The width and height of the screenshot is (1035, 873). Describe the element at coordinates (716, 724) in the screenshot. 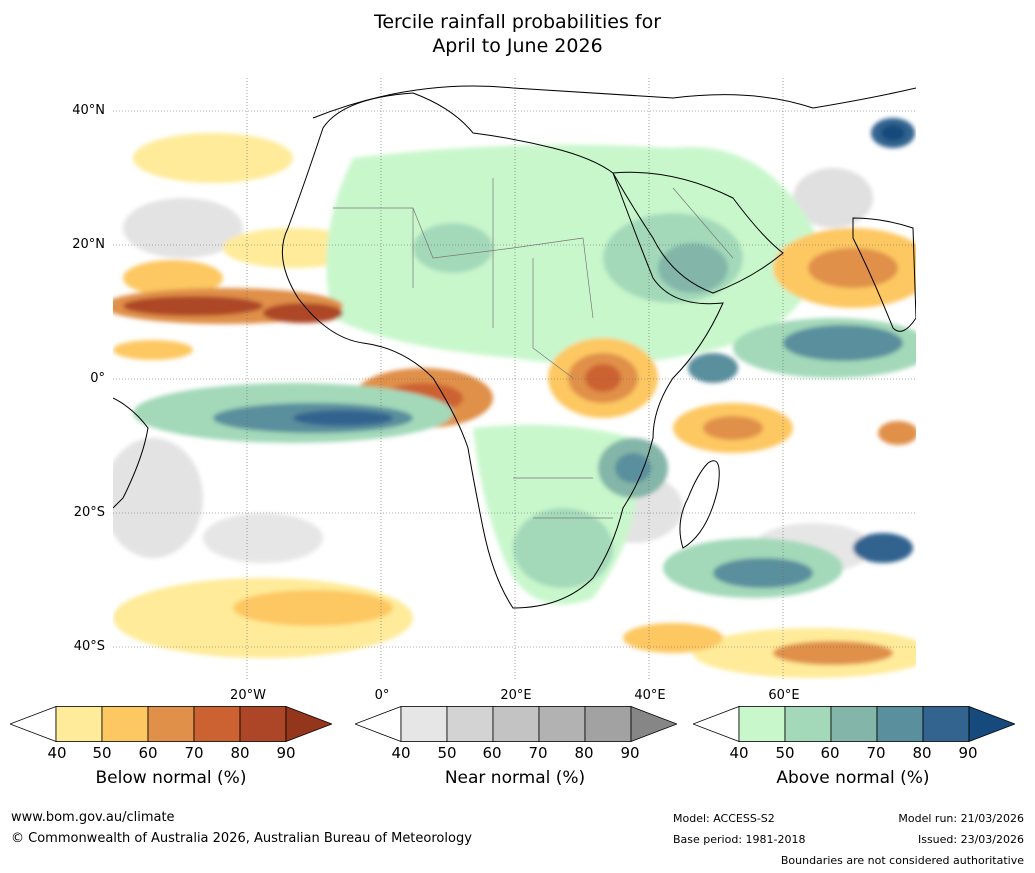

I see `cbar2-arrow-low` at that location.